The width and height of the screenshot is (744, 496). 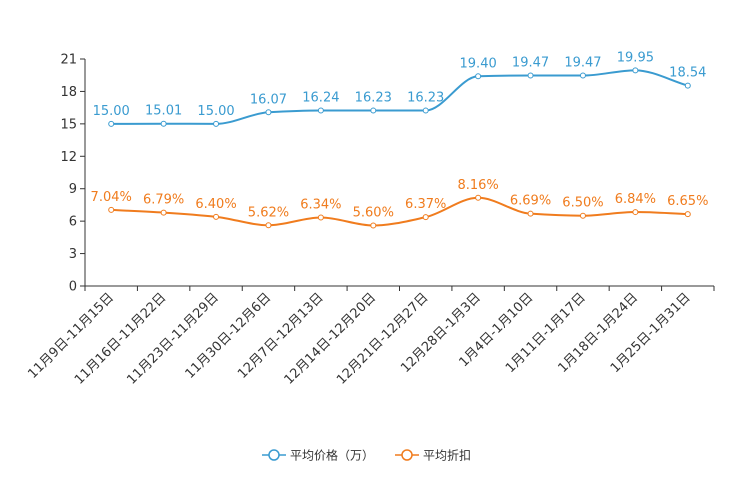 I want to click on data-label: 16.07, so click(x=268, y=99).